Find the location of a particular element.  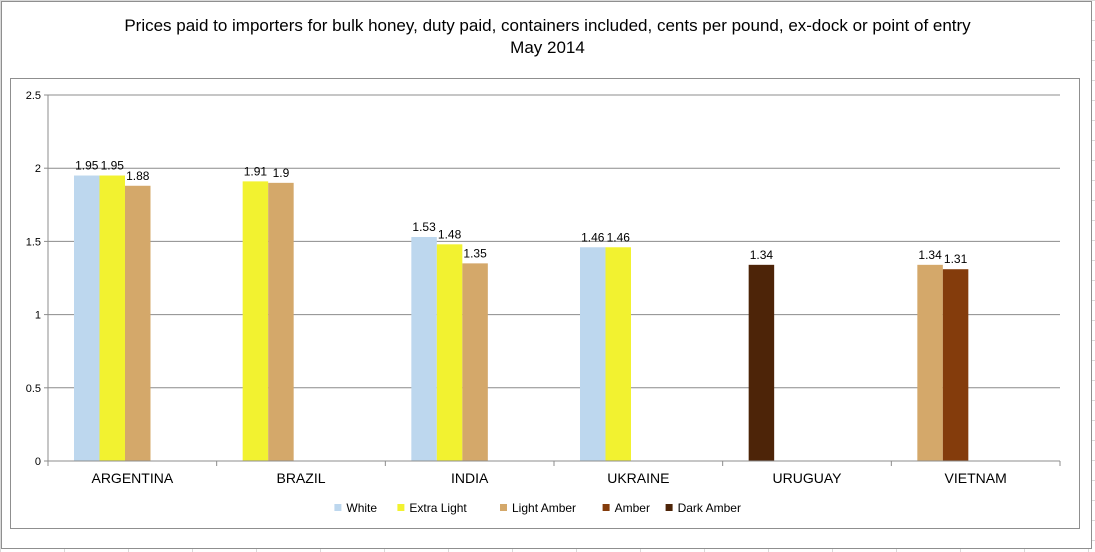

category-label: ARGENTINA is located at coordinates (132, 478).